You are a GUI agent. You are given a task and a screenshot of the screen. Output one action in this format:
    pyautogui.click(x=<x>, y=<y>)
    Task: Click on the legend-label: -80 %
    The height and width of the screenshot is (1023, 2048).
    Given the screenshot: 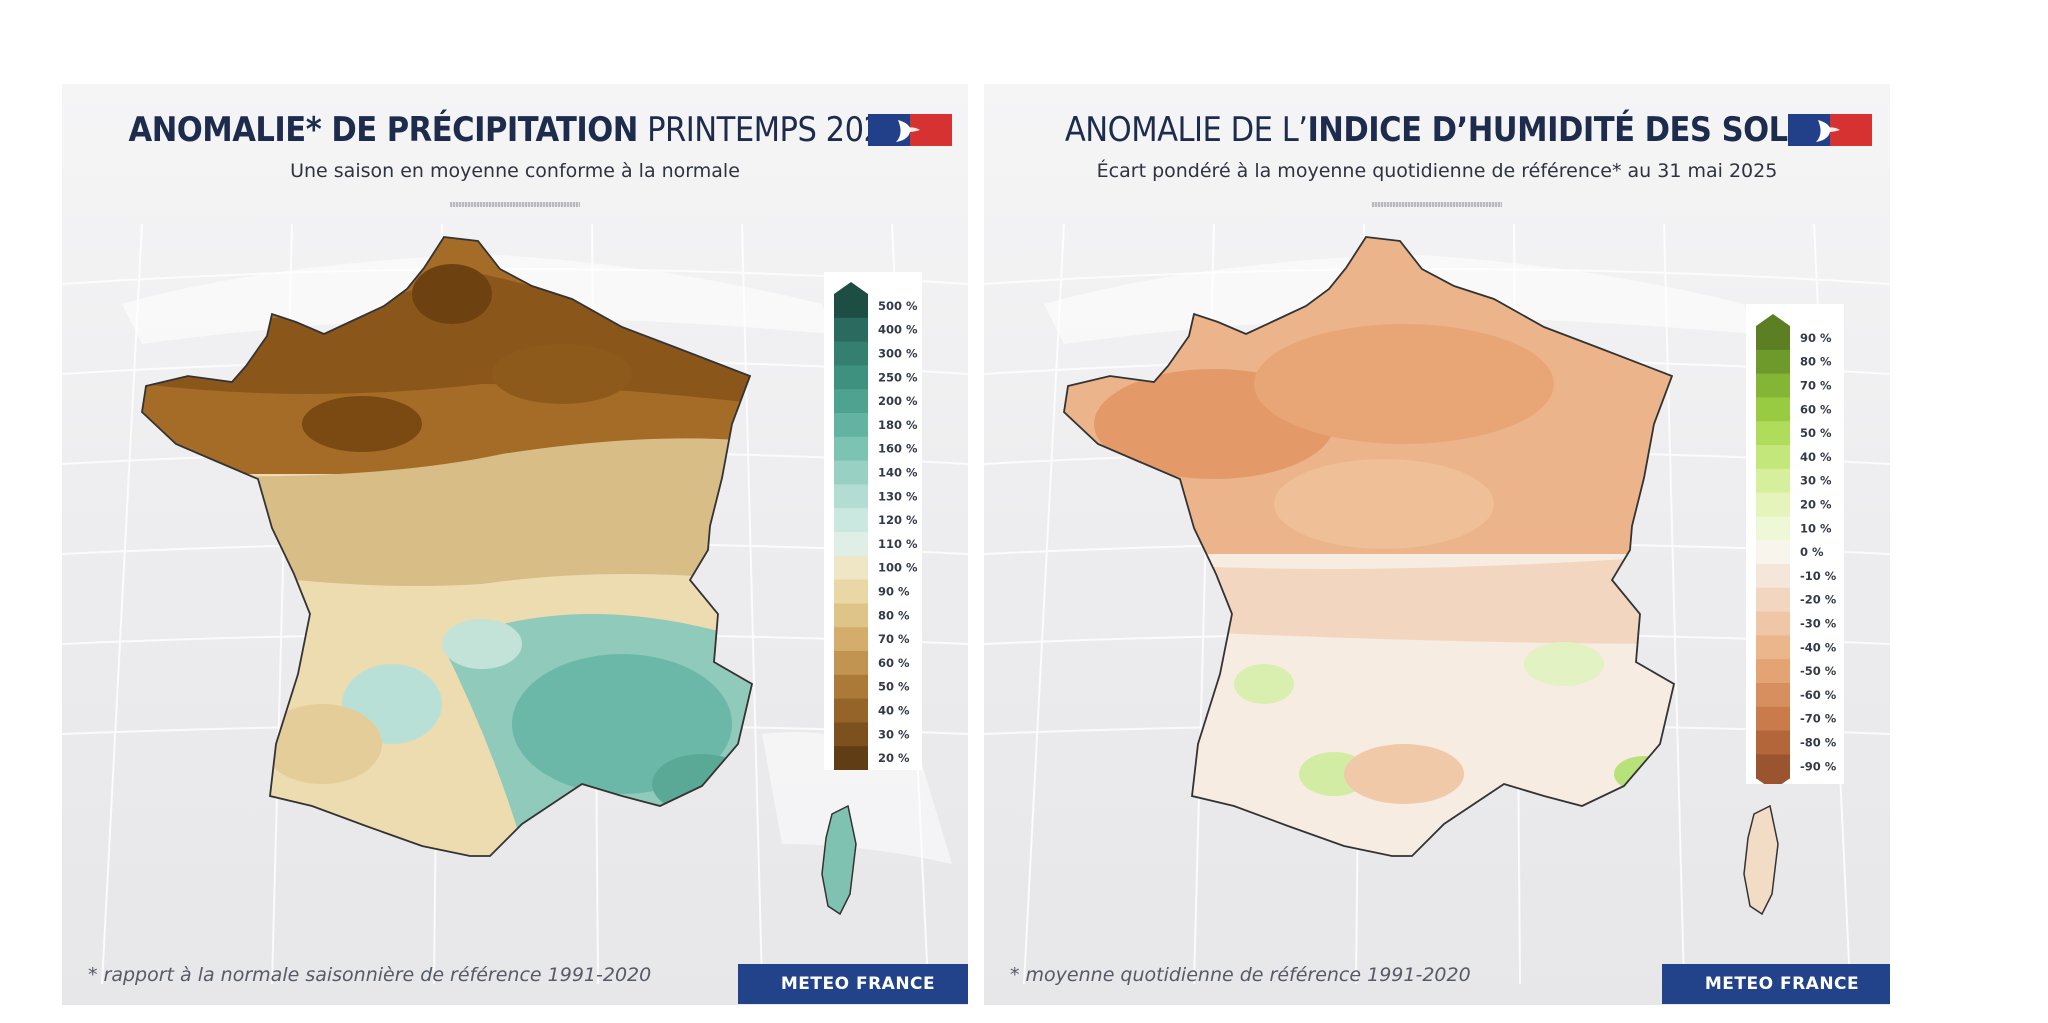 What is the action you would take?
    pyautogui.click(x=1818, y=743)
    